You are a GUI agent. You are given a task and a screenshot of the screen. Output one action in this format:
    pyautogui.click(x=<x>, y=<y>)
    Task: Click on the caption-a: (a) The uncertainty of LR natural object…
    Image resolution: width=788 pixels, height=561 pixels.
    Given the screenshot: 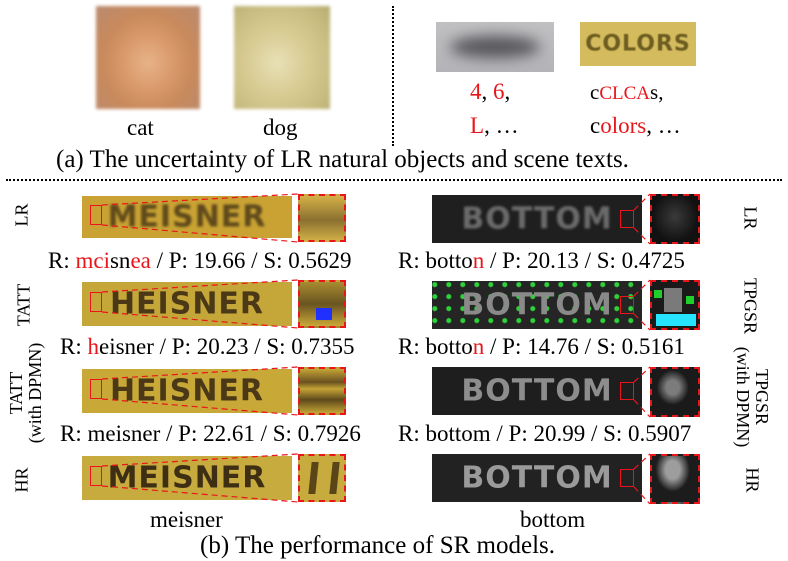 What is the action you would take?
    pyautogui.click(x=342, y=159)
    